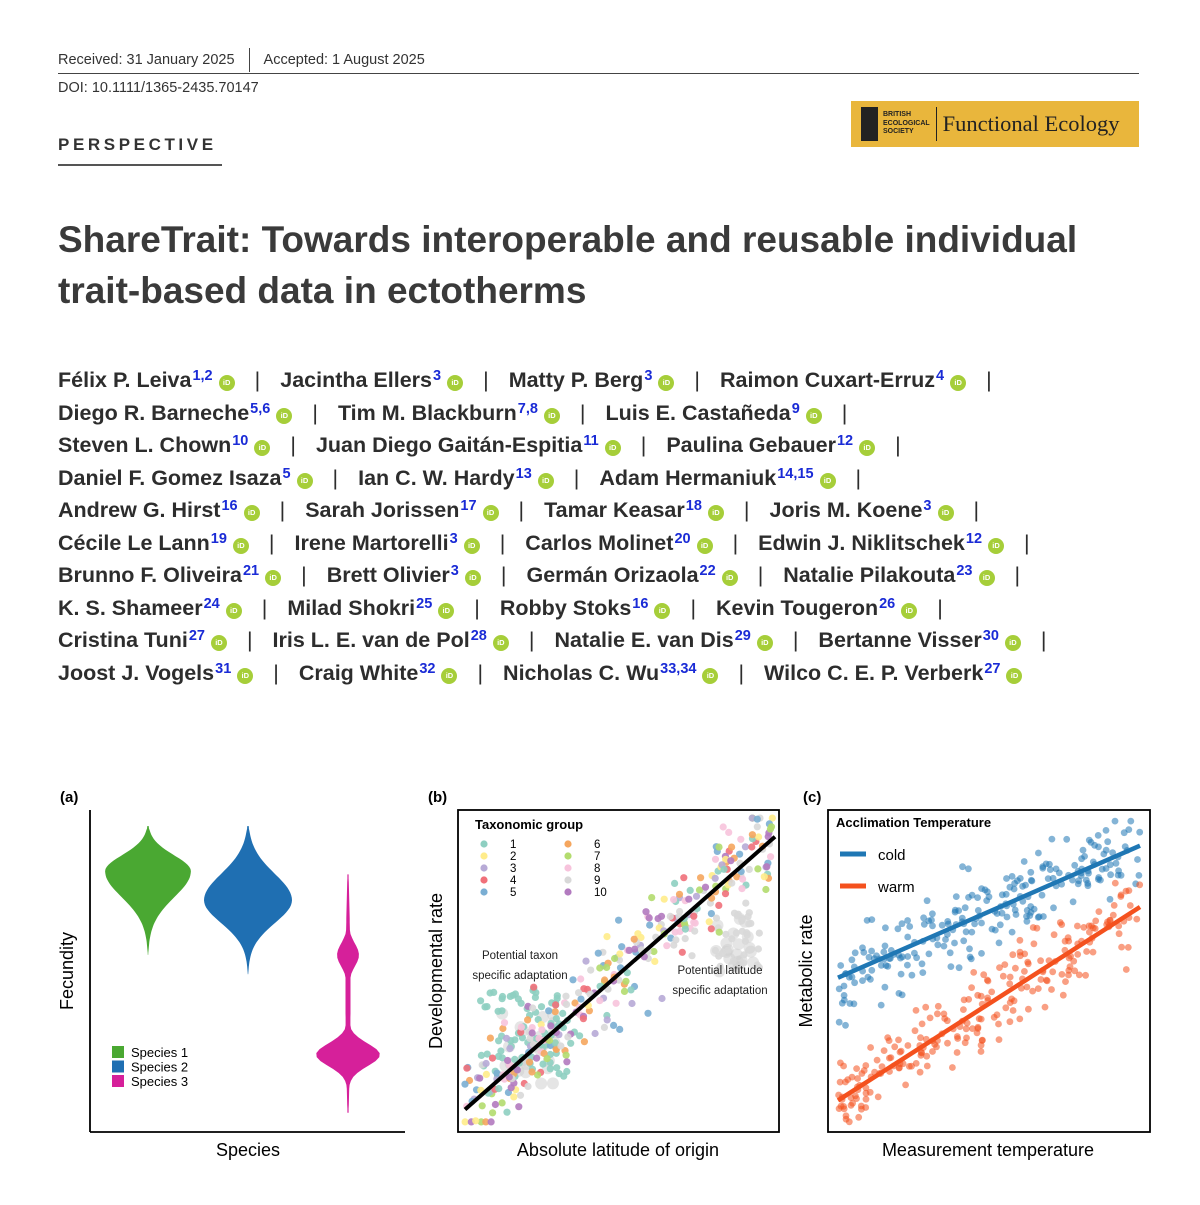 The width and height of the screenshot is (1200, 1205). Describe the element at coordinates (134, 542) in the screenshot. I see `author-name: Cécile Le Lann` at that location.